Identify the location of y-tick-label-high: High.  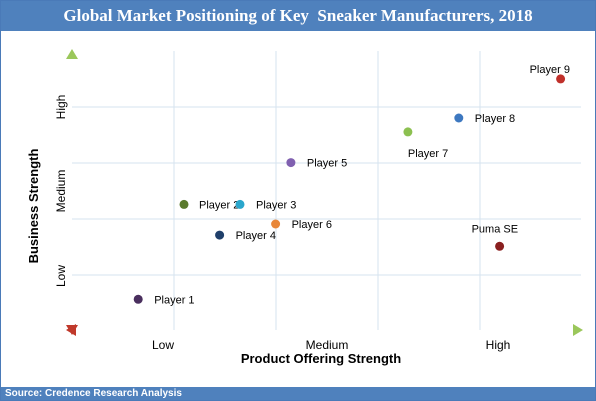
(61, 107).